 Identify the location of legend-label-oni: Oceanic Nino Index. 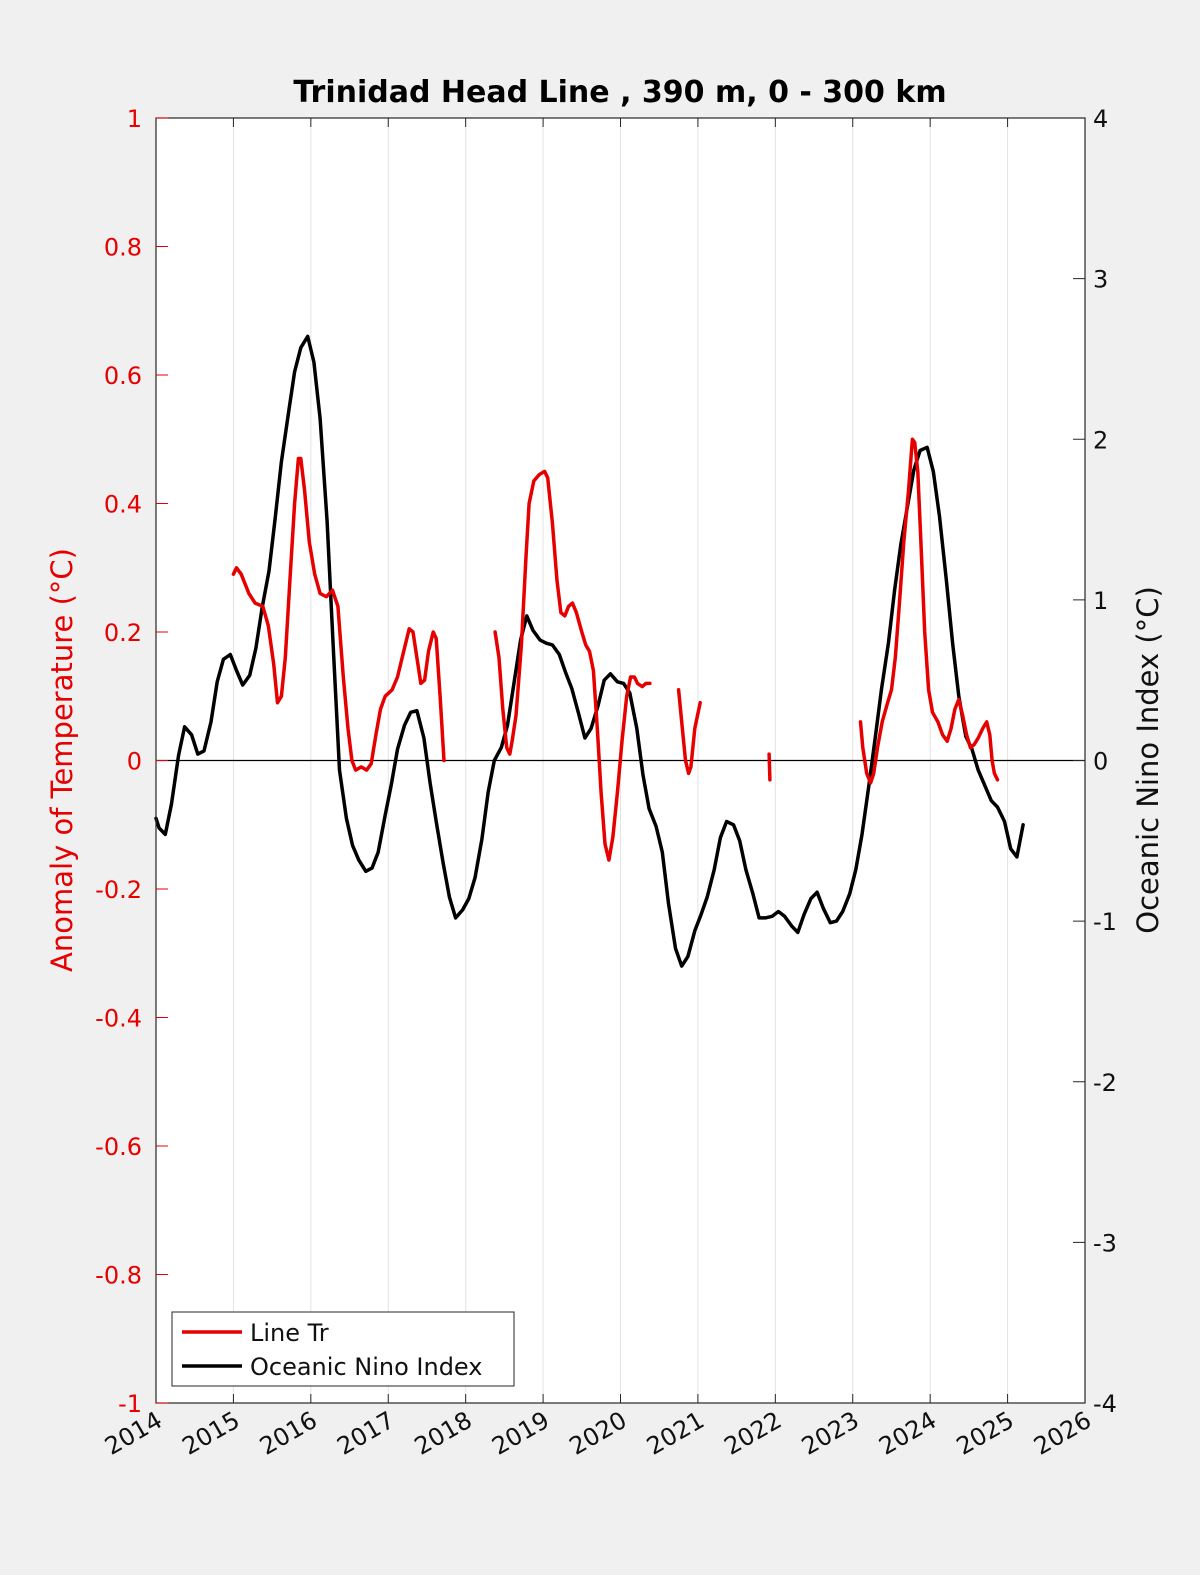
(366, 1367).